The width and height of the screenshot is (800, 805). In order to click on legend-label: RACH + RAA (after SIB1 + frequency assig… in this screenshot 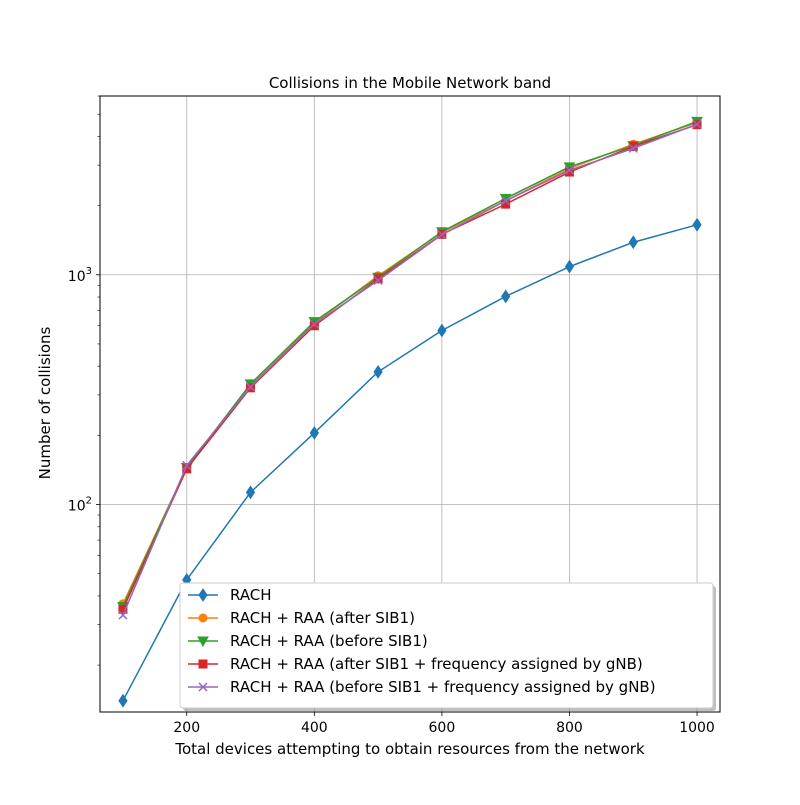, I will do `click(436, 664)`.